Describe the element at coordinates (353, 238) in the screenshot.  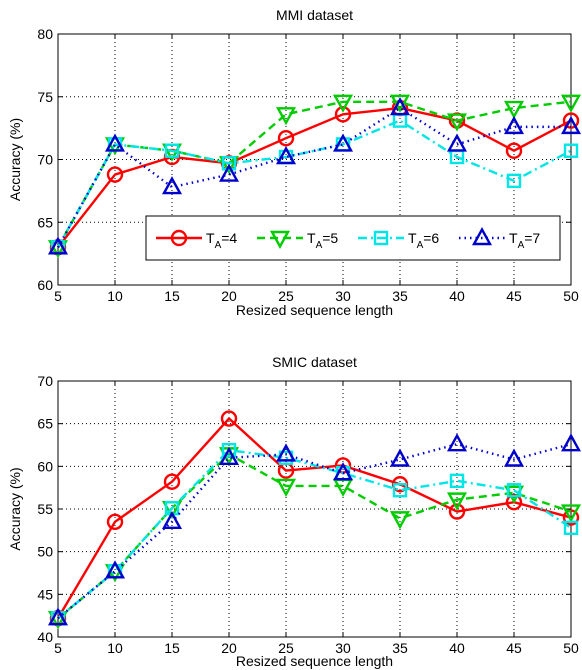
I see `legend: TA=4 TA=5 TA=6 TA=7` at that location.